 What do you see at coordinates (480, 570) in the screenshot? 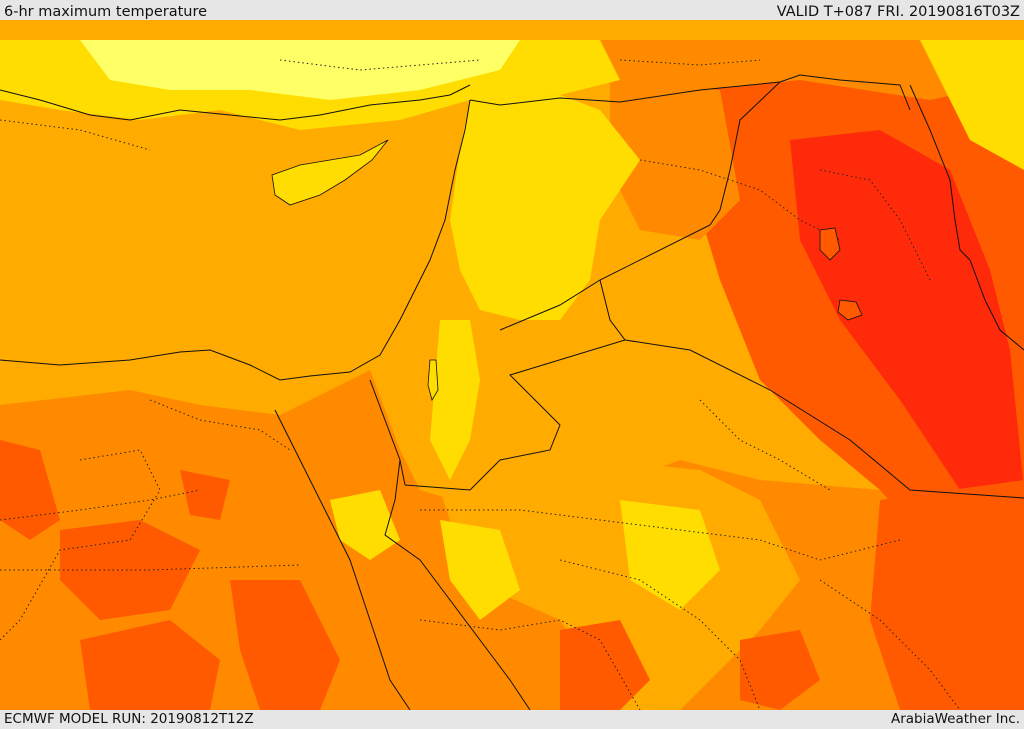
I see `temp-zone-hejaz-yellow` at bounding box center [480, 570].